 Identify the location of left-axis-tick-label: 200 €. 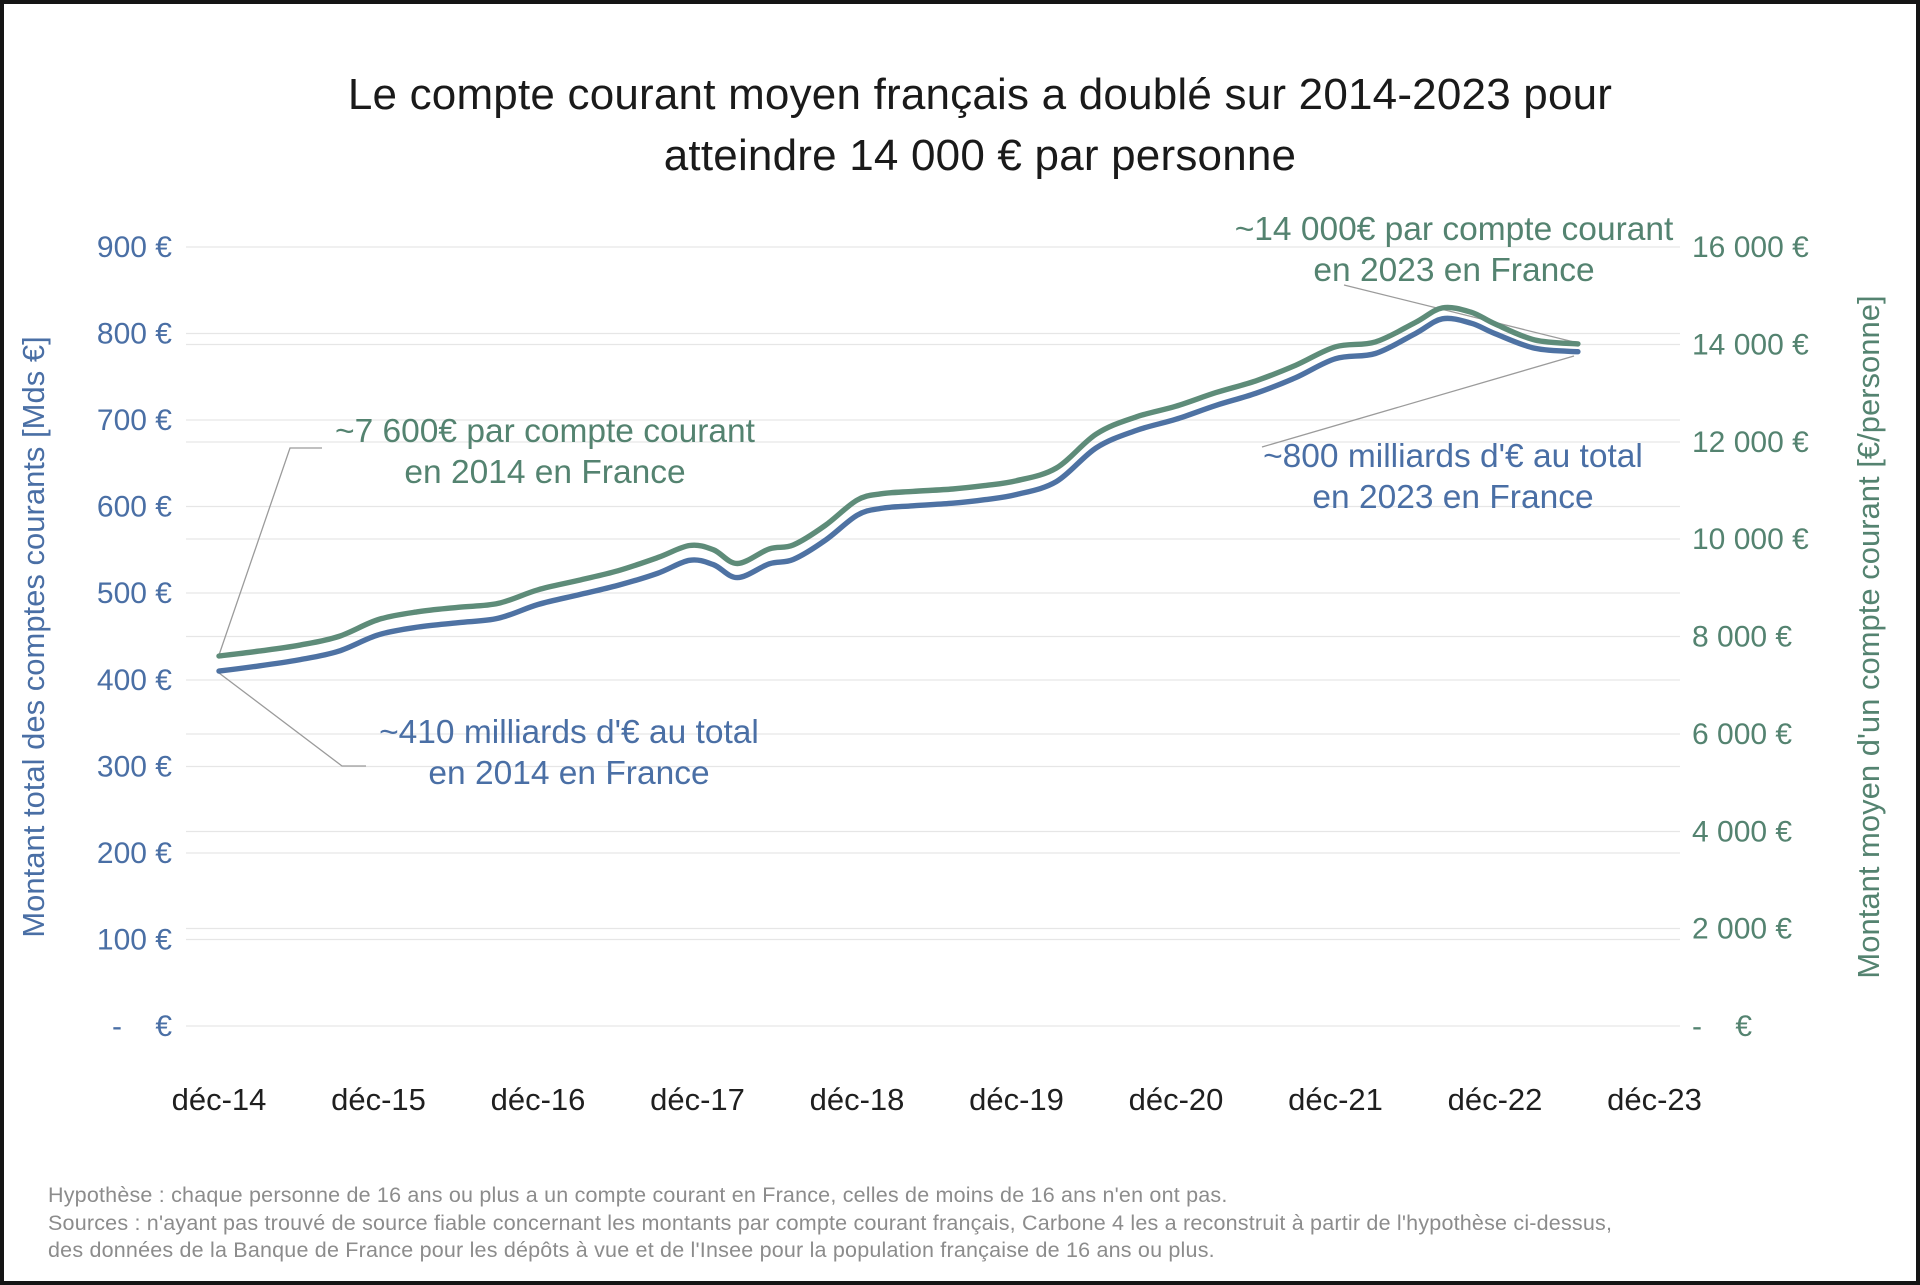
(134, 853).